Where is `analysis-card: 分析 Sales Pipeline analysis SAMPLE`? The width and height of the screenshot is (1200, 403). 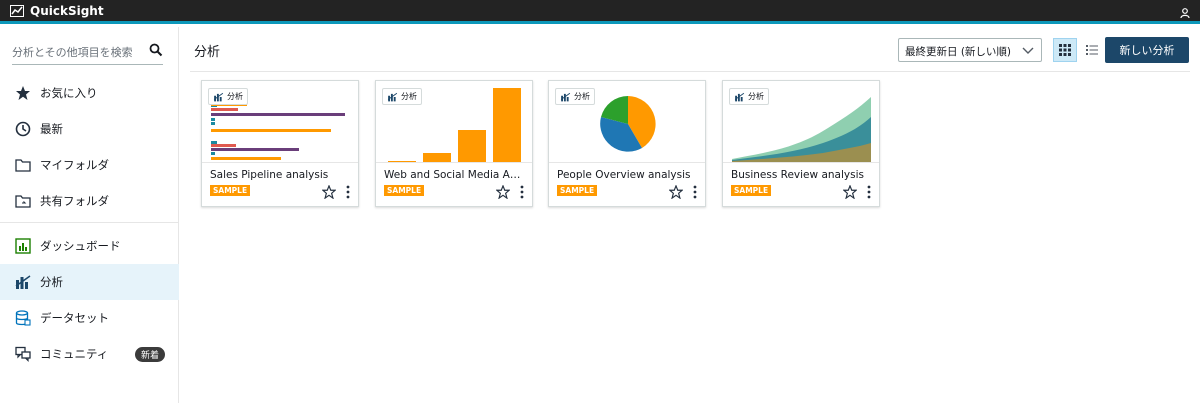
analysis-card: 分析 Sales Pipeline analysis SAMPLE is located at coordinates (280, 143).